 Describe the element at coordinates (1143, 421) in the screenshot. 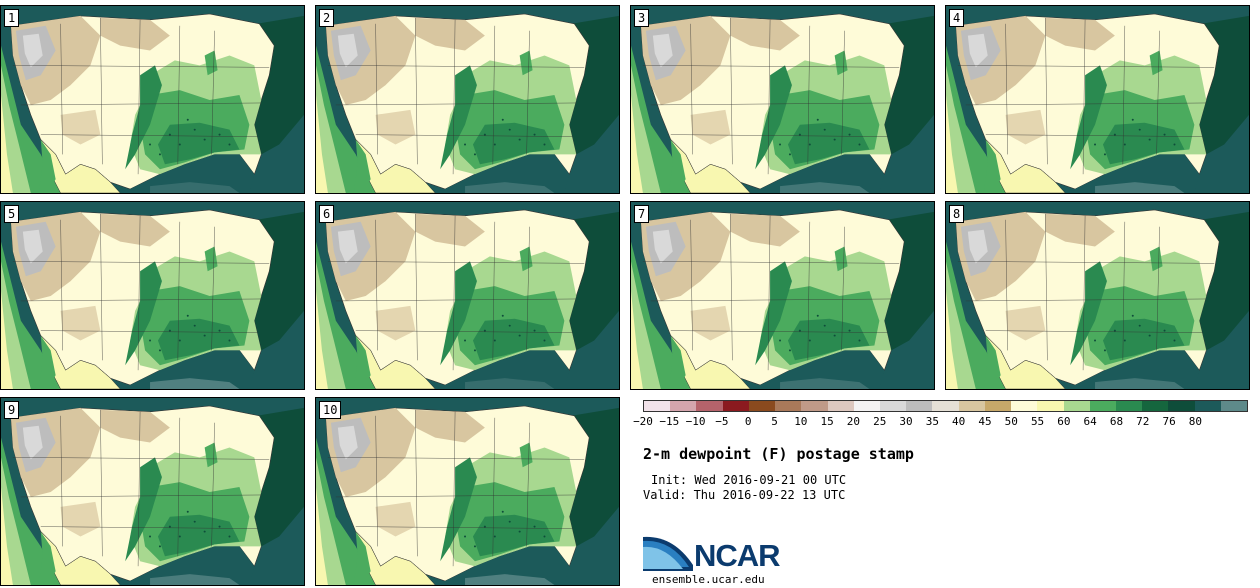

I see `colorbar-tick-label: 72` at that location.